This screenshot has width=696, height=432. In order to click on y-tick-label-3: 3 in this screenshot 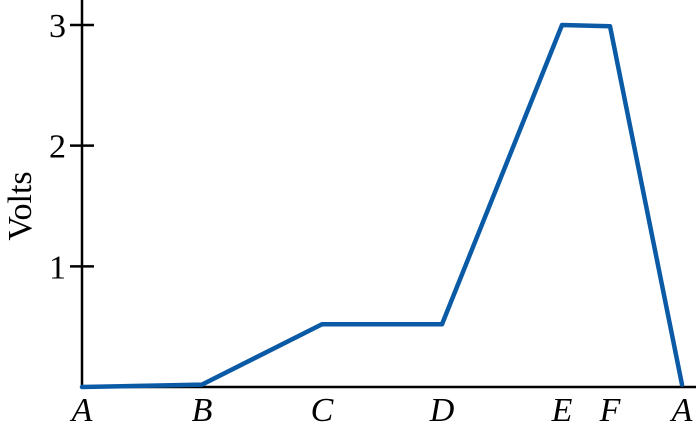, I will do `click(57, 26)`.